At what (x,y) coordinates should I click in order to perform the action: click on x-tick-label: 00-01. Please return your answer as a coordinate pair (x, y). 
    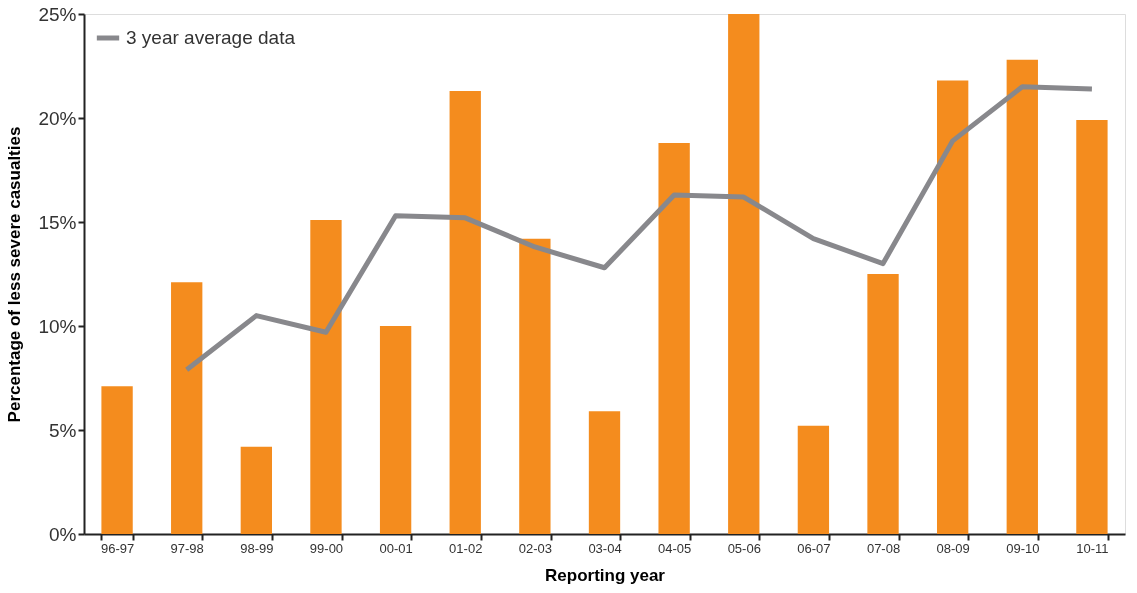
    Looking at the image, I should click on (396, 548).